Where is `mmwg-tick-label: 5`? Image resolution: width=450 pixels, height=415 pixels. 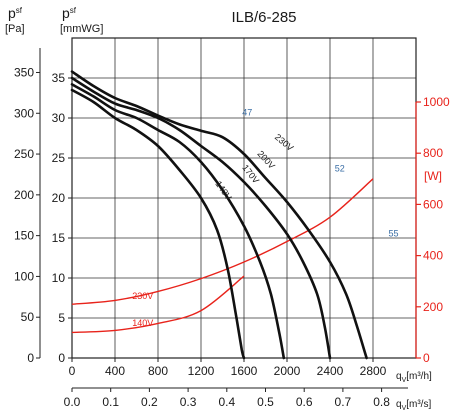
mmwg-tick-label: 5 is located at coordinates (61, 318).